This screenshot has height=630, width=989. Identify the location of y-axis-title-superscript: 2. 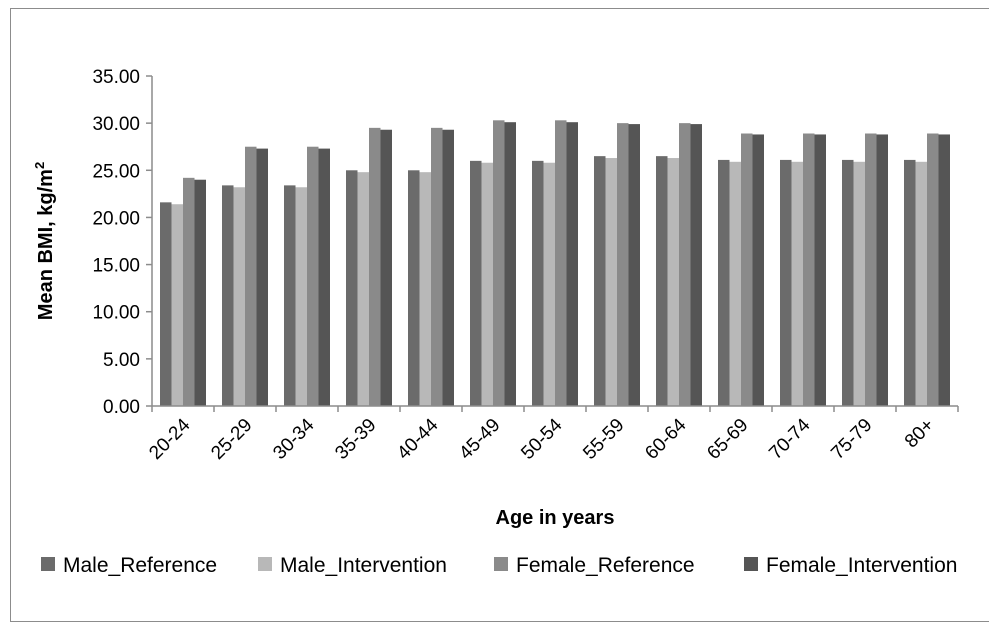
(39, 165).